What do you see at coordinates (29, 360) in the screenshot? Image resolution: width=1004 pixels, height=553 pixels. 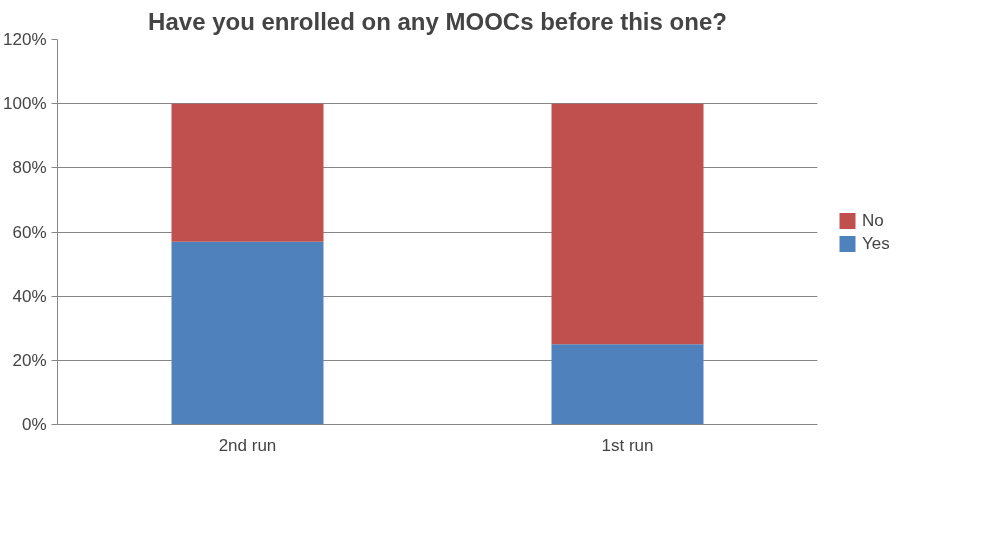 I see `y-tick-label: 20%` at bounding box center [29, 360].